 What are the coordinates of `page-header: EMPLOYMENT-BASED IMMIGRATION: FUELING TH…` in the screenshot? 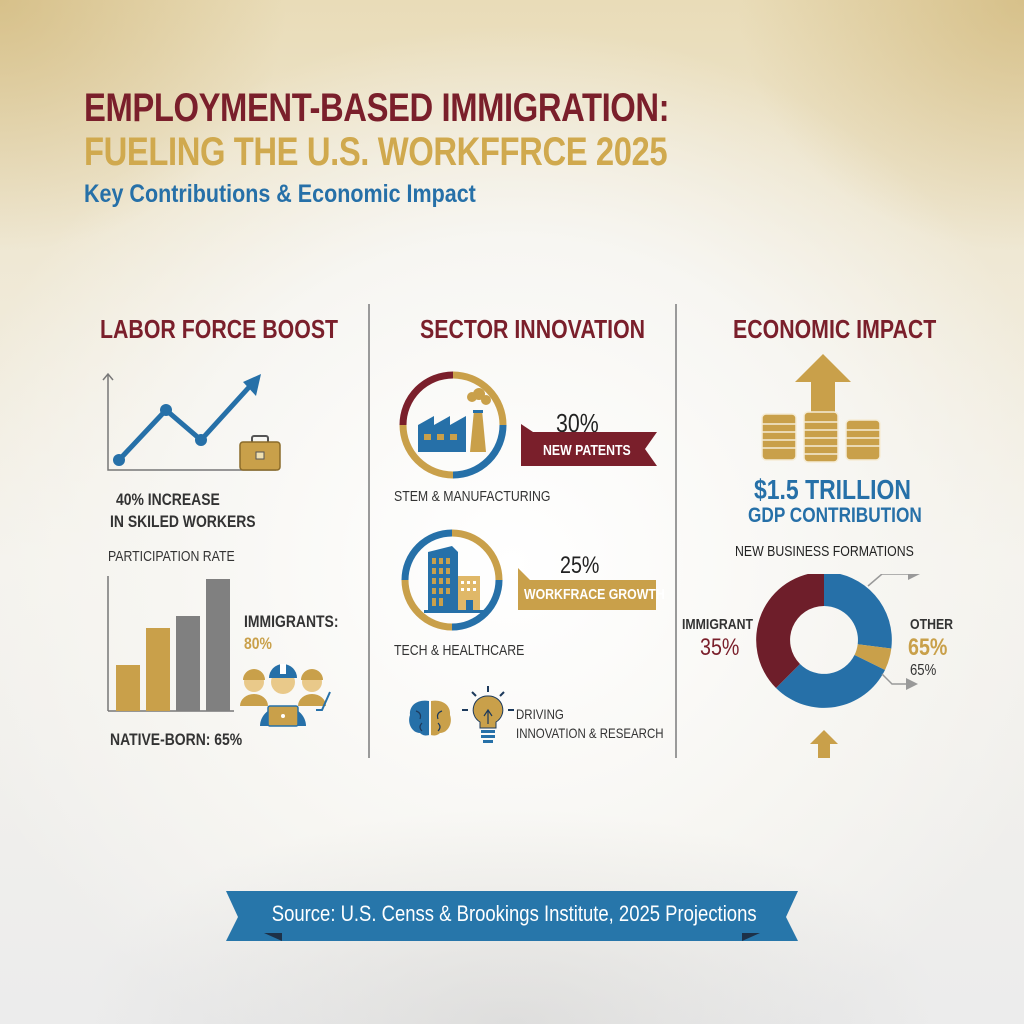 It's located at (441, 147).